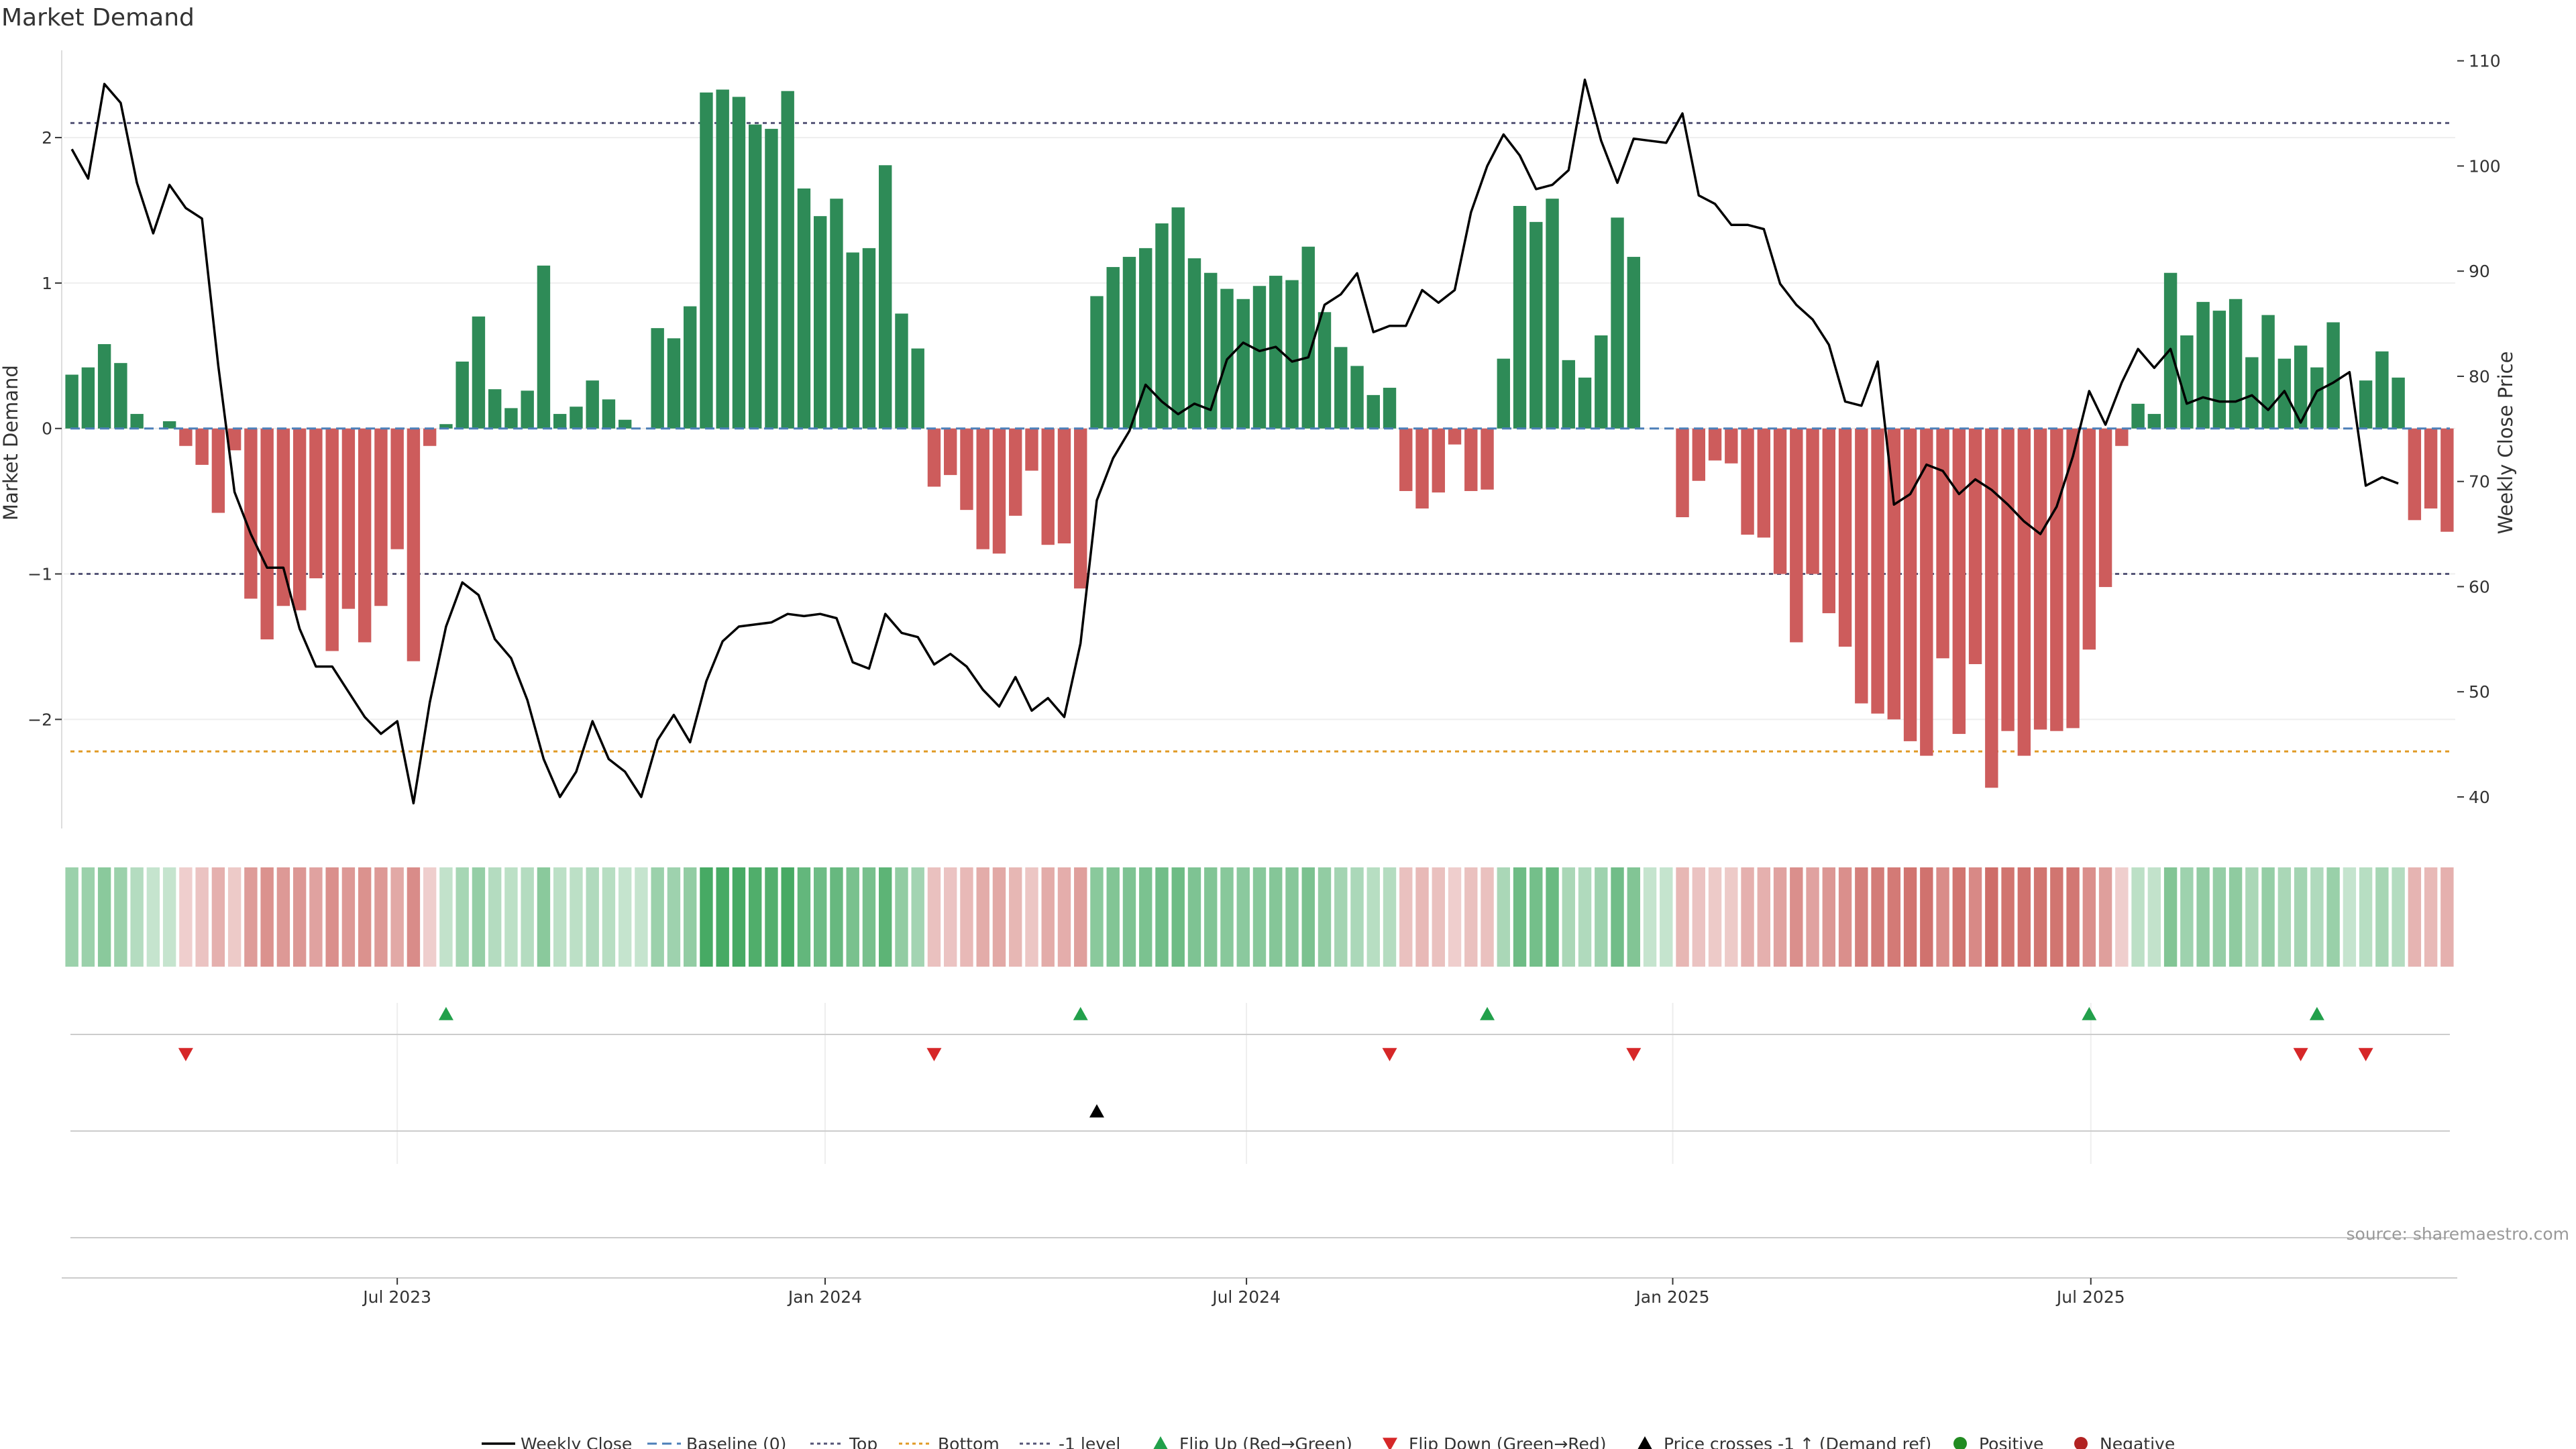 This screenshot has height=1449, width=2576. What do you see at coordinates (2479, 271) in the screenshot?
I see `y2-tick-label-2: 90` at bounding box center [2479, 271].